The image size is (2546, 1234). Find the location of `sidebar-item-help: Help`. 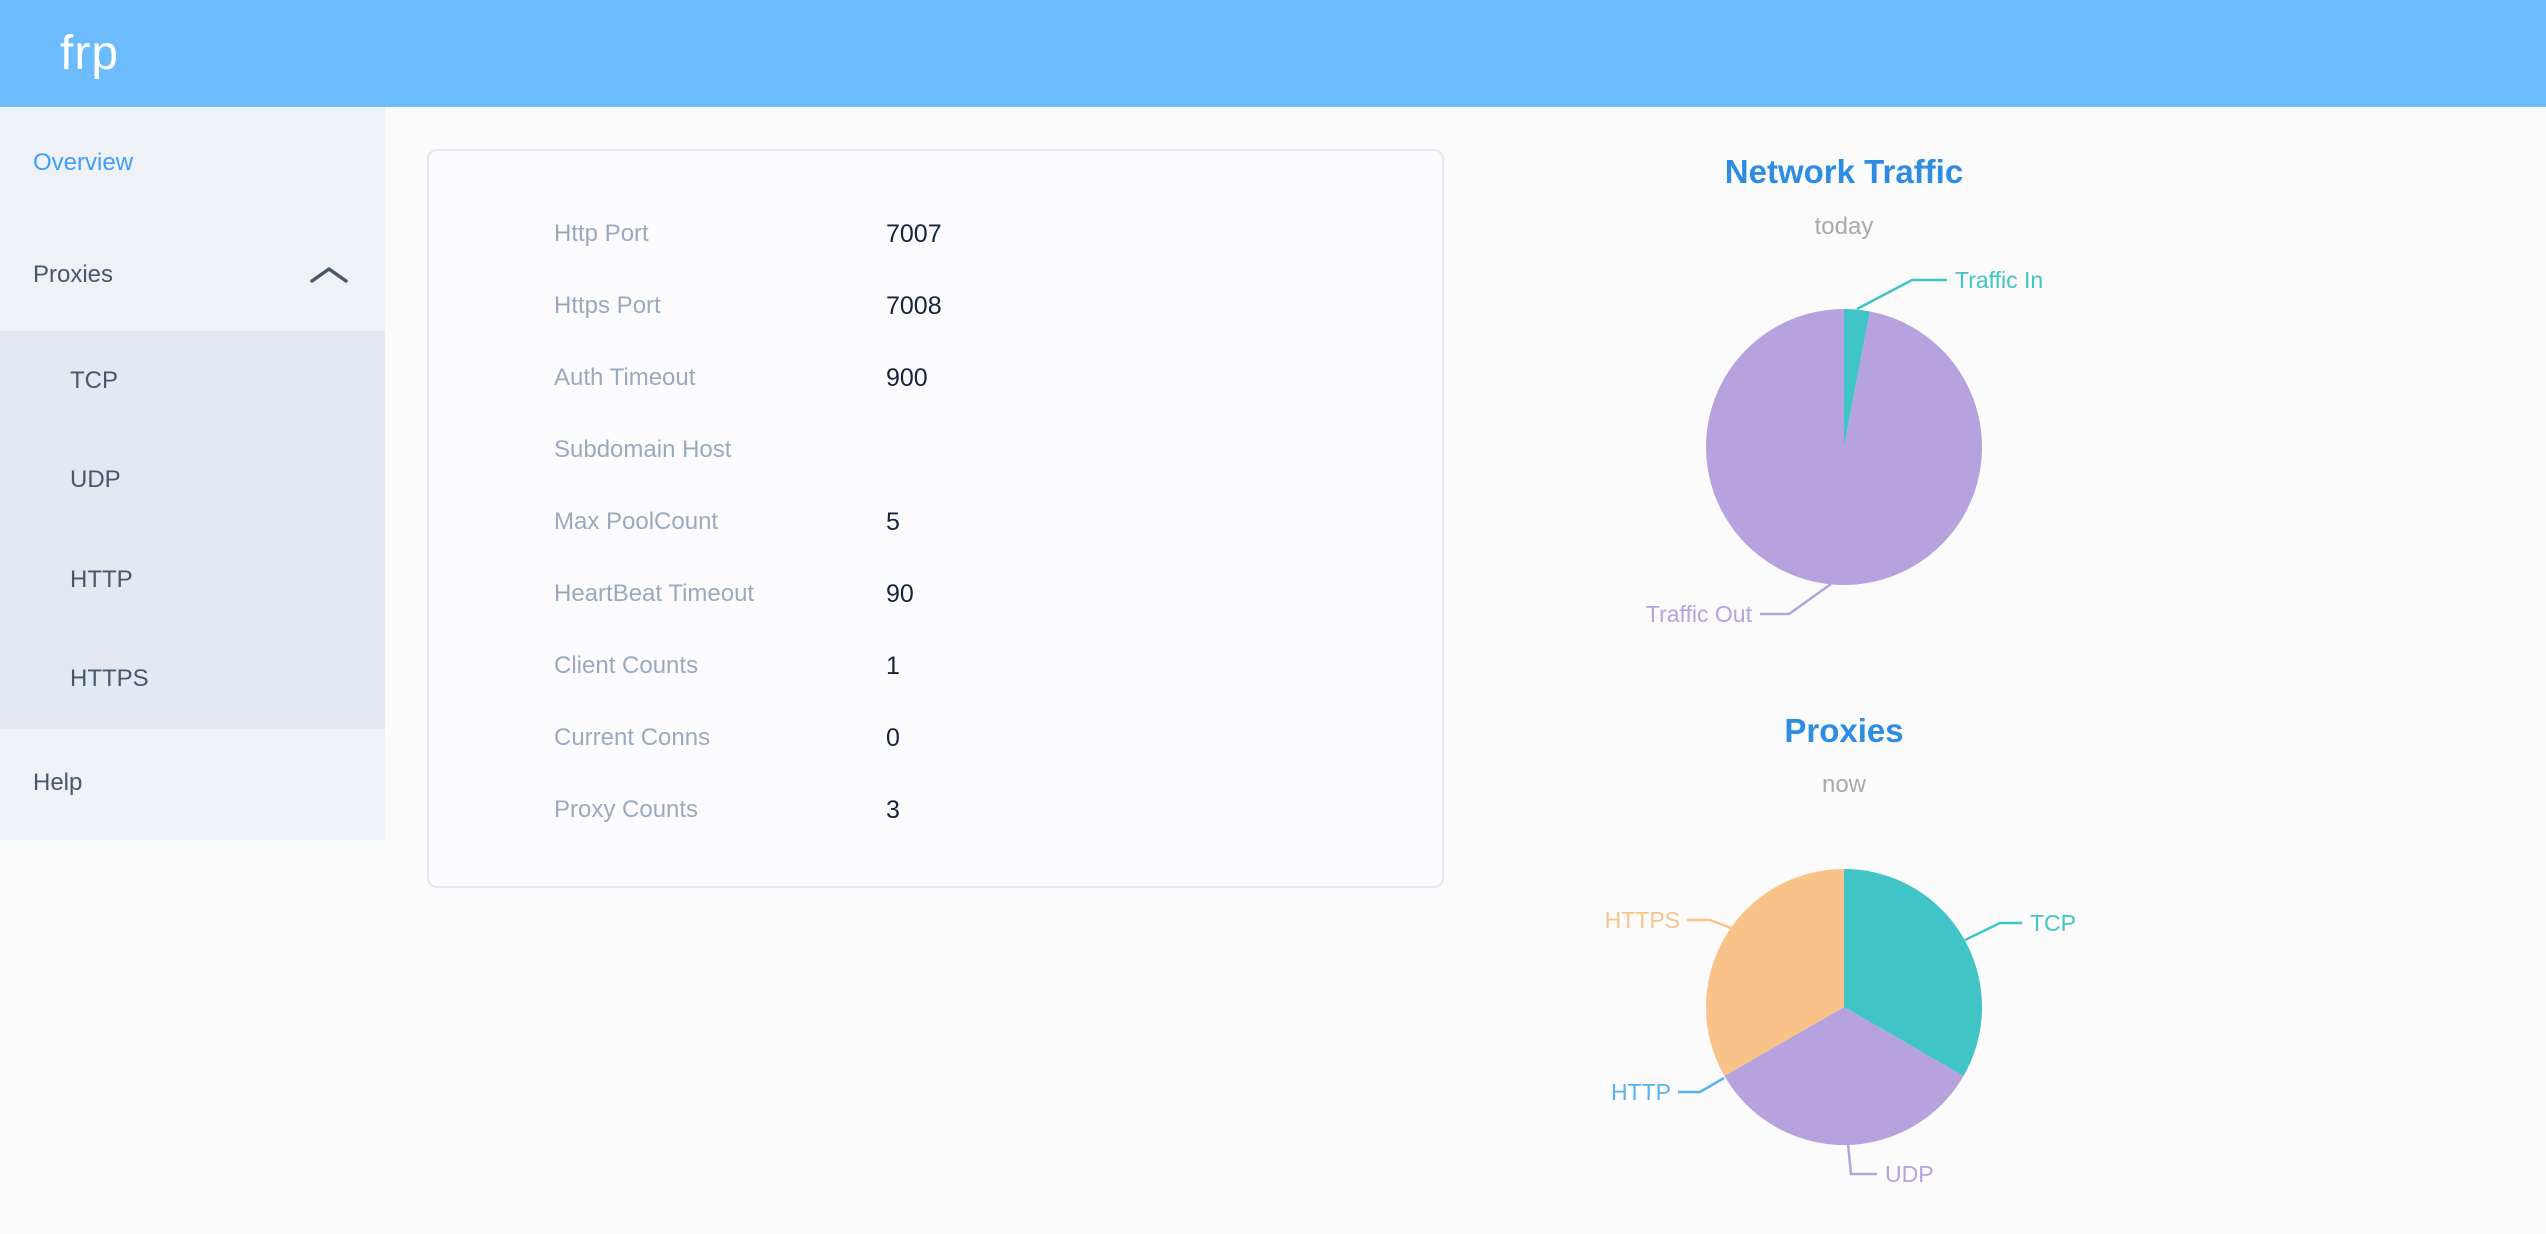

sidebar-item-help: Help is located at coordinates (192, 783).